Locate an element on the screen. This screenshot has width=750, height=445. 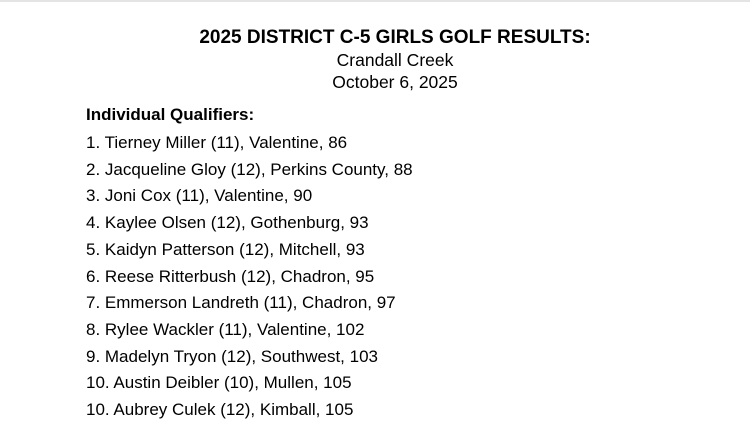
qualifier-row: 9. Madelyn Tryon (12), Southwest, 103 is located at coordinates (232, 356).